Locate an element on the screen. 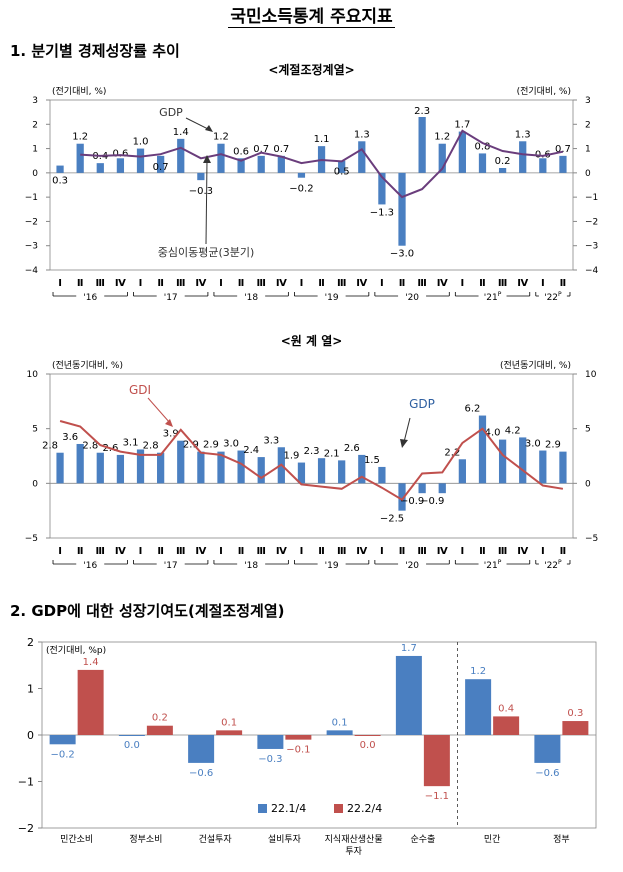 This screenshot has width=623, height=872. y-tick-label-left: 0 is located at coordinates (35, 484).